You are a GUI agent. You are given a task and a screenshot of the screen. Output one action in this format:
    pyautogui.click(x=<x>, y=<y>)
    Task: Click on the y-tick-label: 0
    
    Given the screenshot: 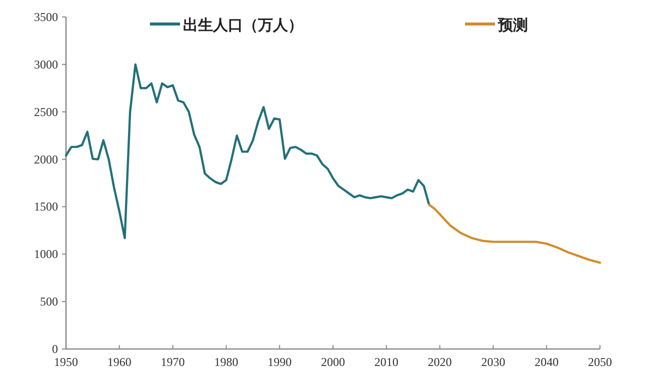 What is the action you would take?
    pyautogui.click(x=55, y=349)
    